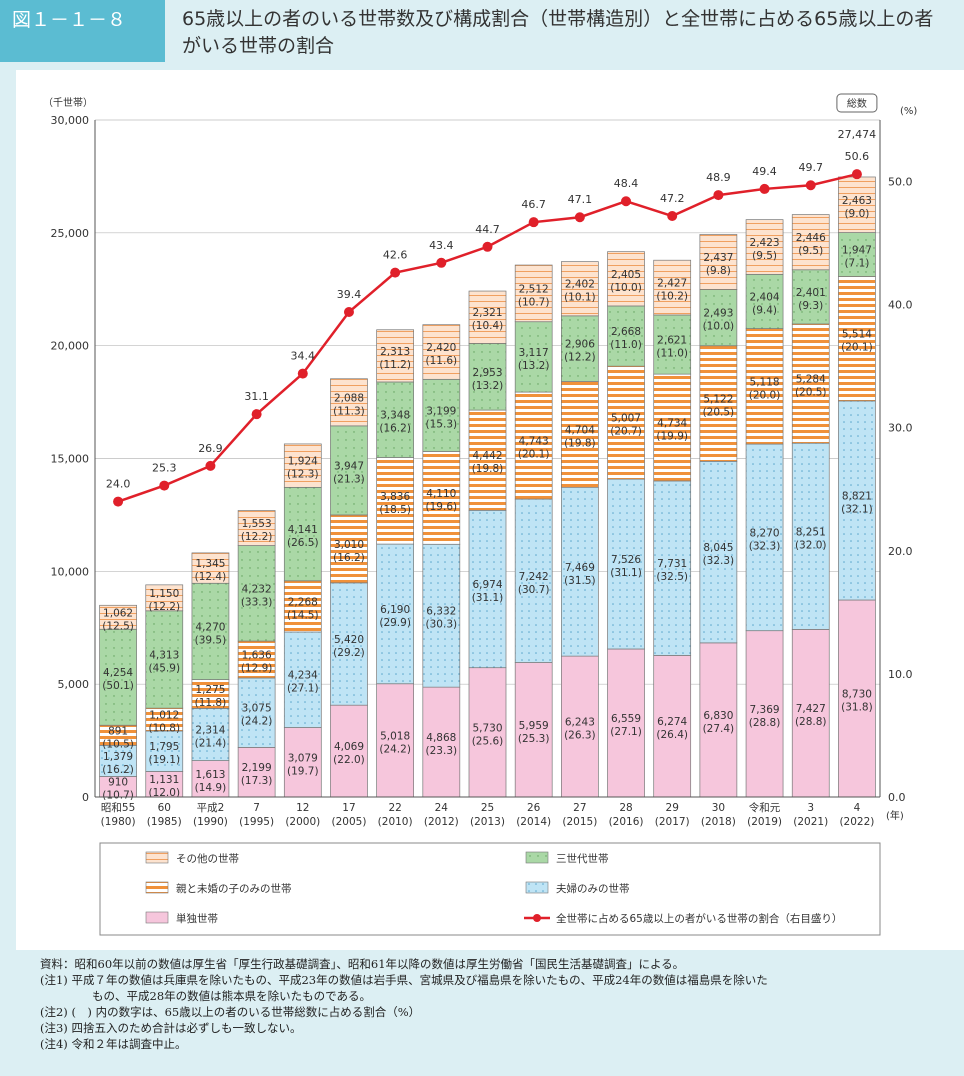 The width and height of the screenshot is (964, 1076). I want to click on data-label-pct: (16.2), so click(395, 429).